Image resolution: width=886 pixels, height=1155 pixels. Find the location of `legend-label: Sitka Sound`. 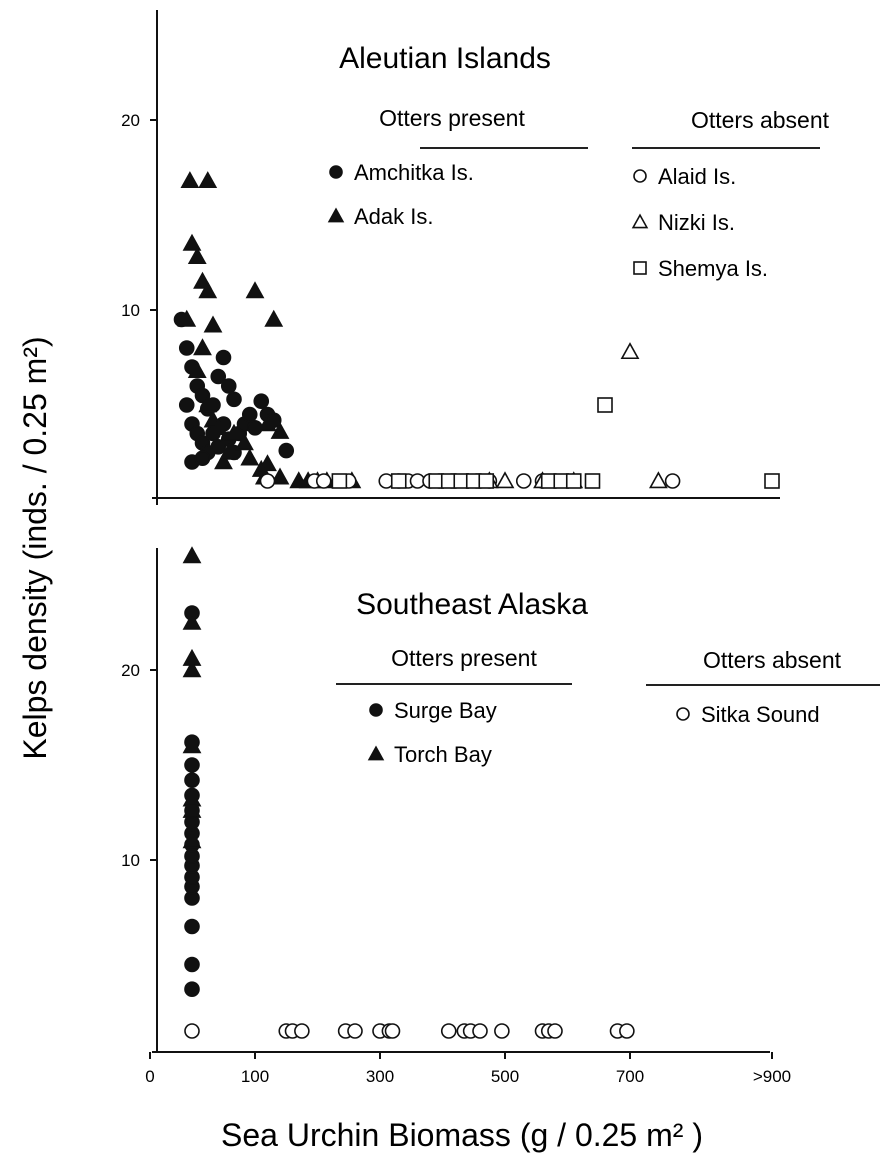

legend-label: Sitka Sound is located at coordinates (760, 714).